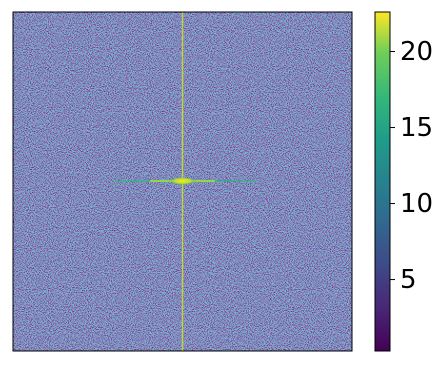 The height and width of the screenshot is (368, 448). Describe the element at coordinates (416, 128) in the screenshot. I see `colorbar-tick-label: 15` at that location.